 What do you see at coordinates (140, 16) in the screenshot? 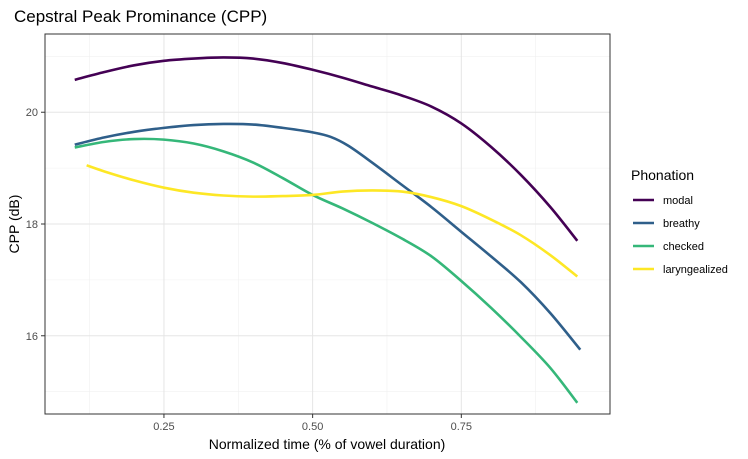
I see `chart-title: Cepstral Peak Prominance (CPP)` at bounding box center [140, 16].